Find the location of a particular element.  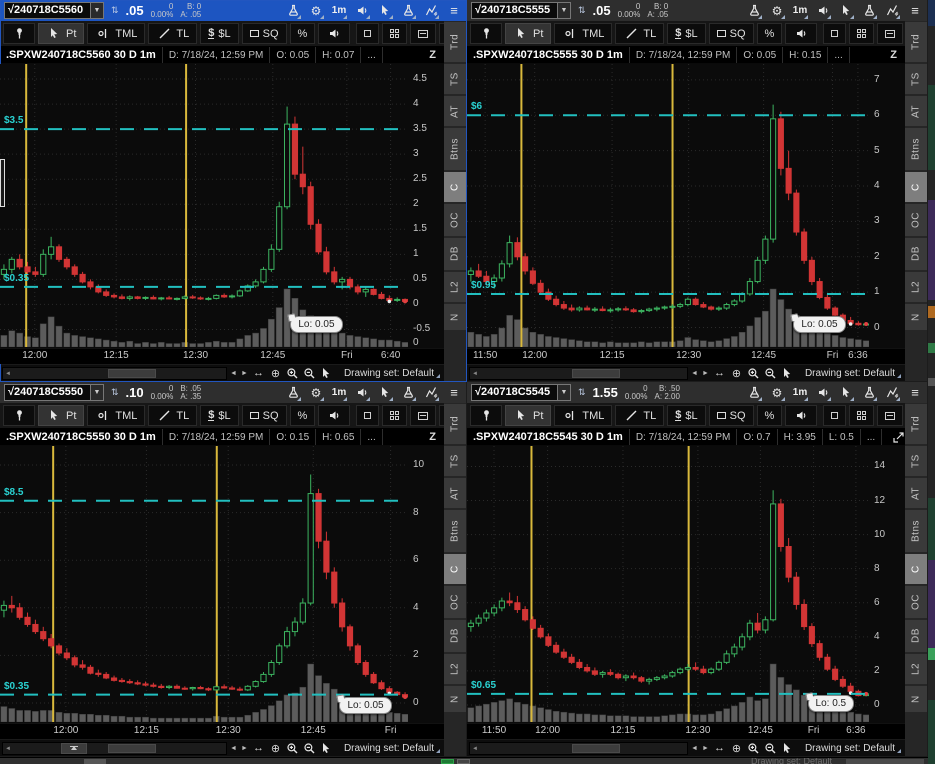

alerts-icon is located at coordinates (362, 393).